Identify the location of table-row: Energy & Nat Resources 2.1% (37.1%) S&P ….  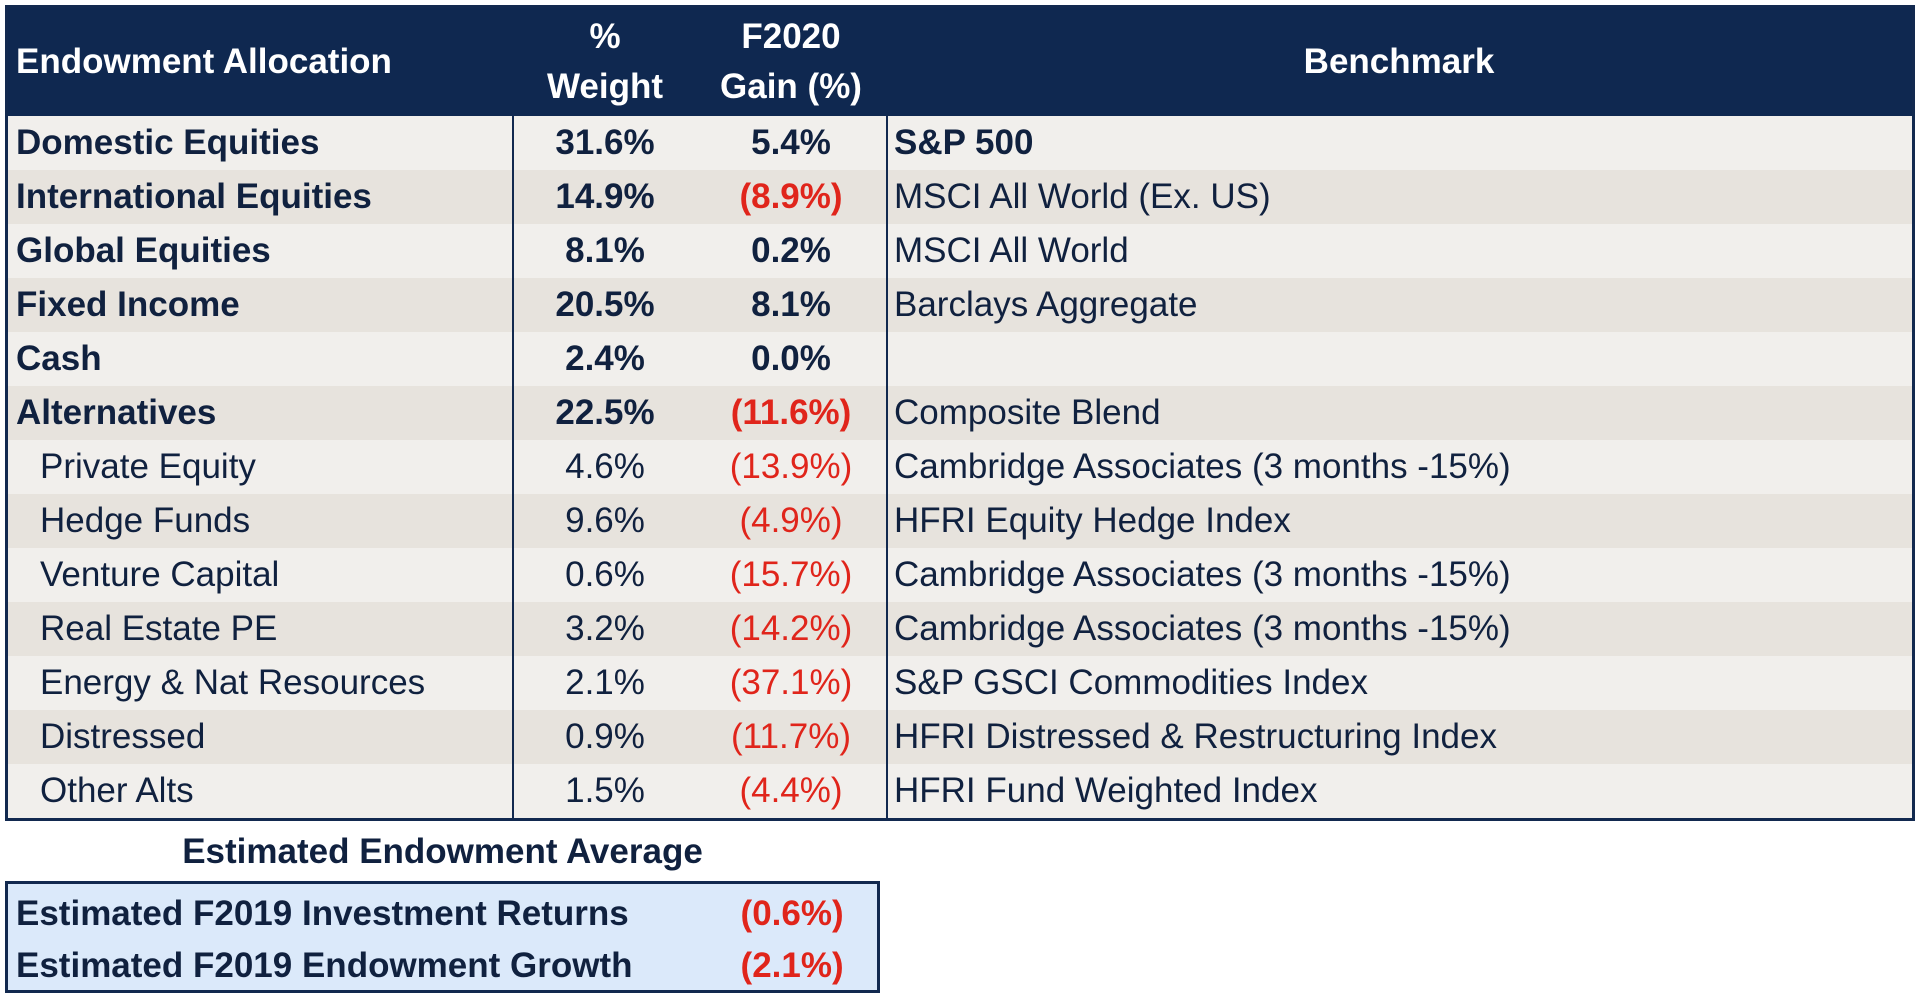
(960, 683).